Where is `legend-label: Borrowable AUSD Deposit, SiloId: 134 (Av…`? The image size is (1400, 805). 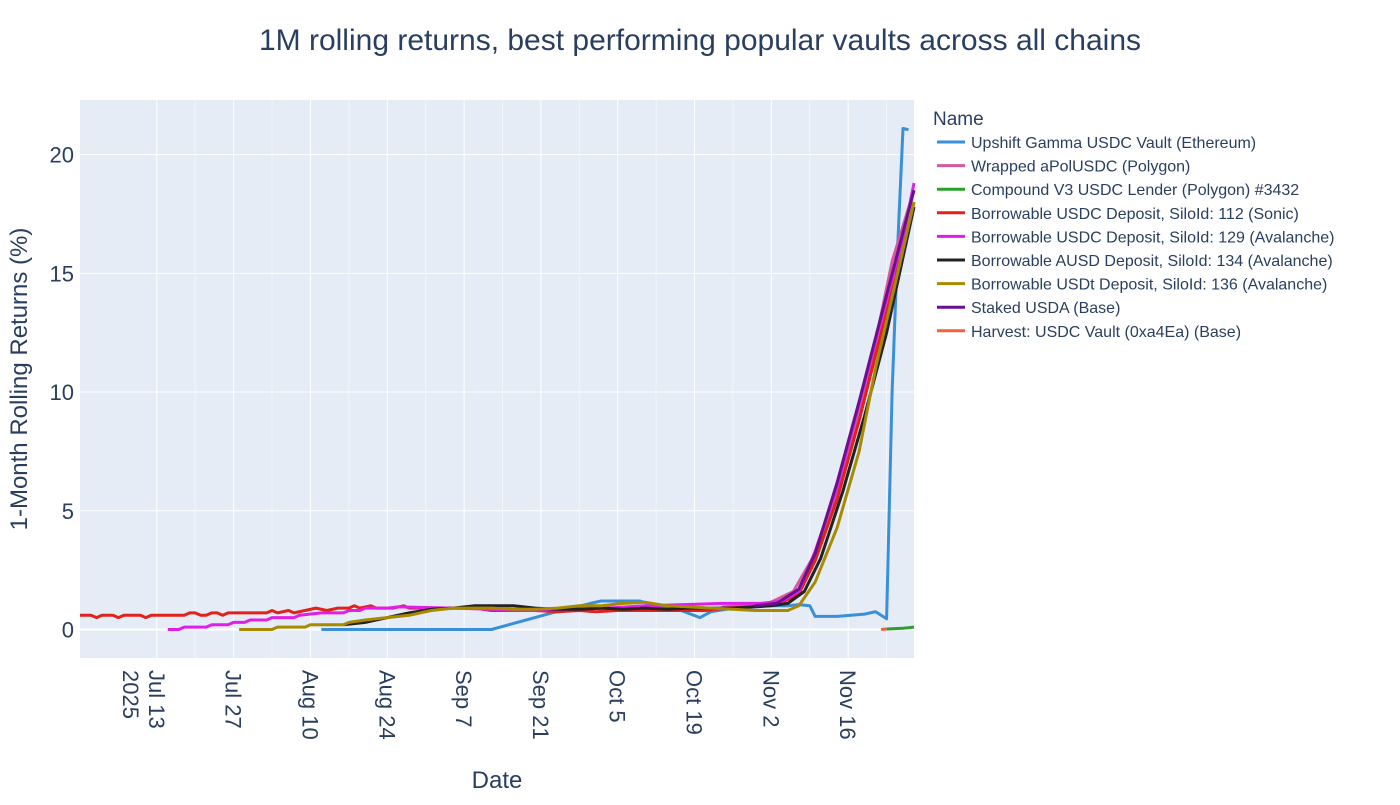
legend-label: Borrowable AUSD Deposit, SiloId: 134 (Av… is located at coordinates (1152, 261).